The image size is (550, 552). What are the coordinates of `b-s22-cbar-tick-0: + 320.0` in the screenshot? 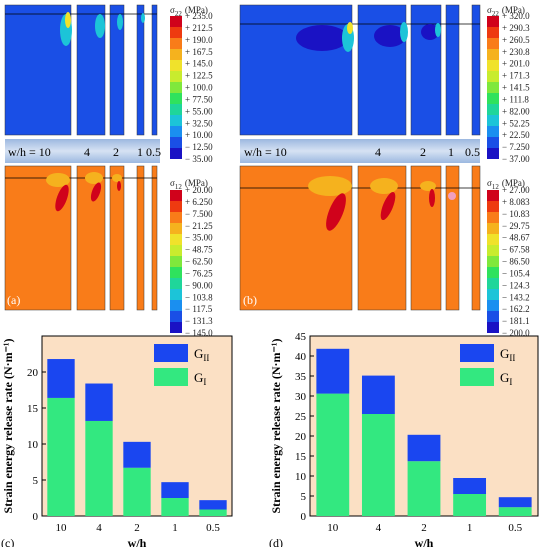 It's located at (516, 16).